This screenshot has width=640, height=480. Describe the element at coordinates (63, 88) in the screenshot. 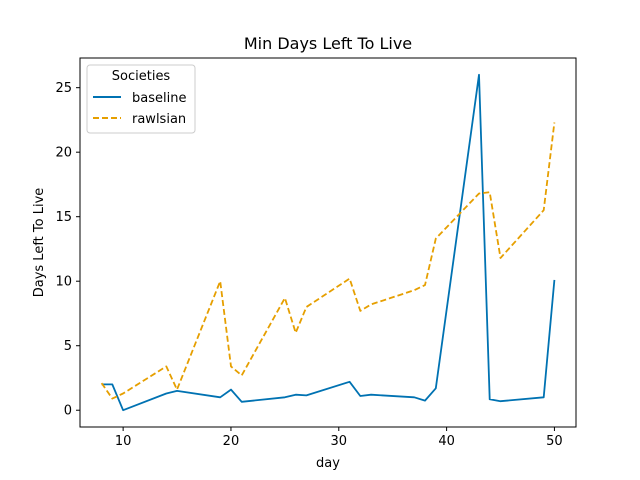

I see `y-tick-label: 25` at that location.